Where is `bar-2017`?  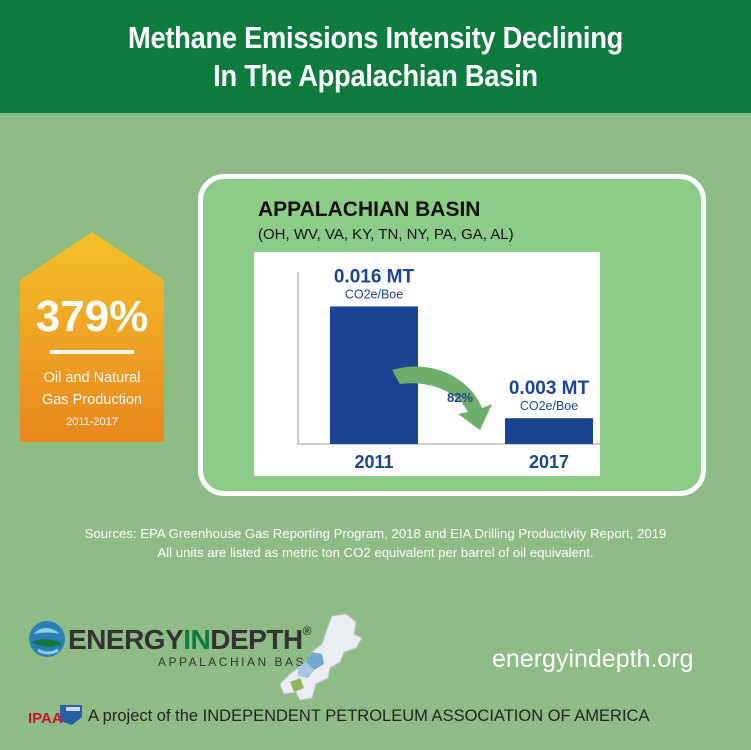 bar-2017 is located at coordinates (549, 431).